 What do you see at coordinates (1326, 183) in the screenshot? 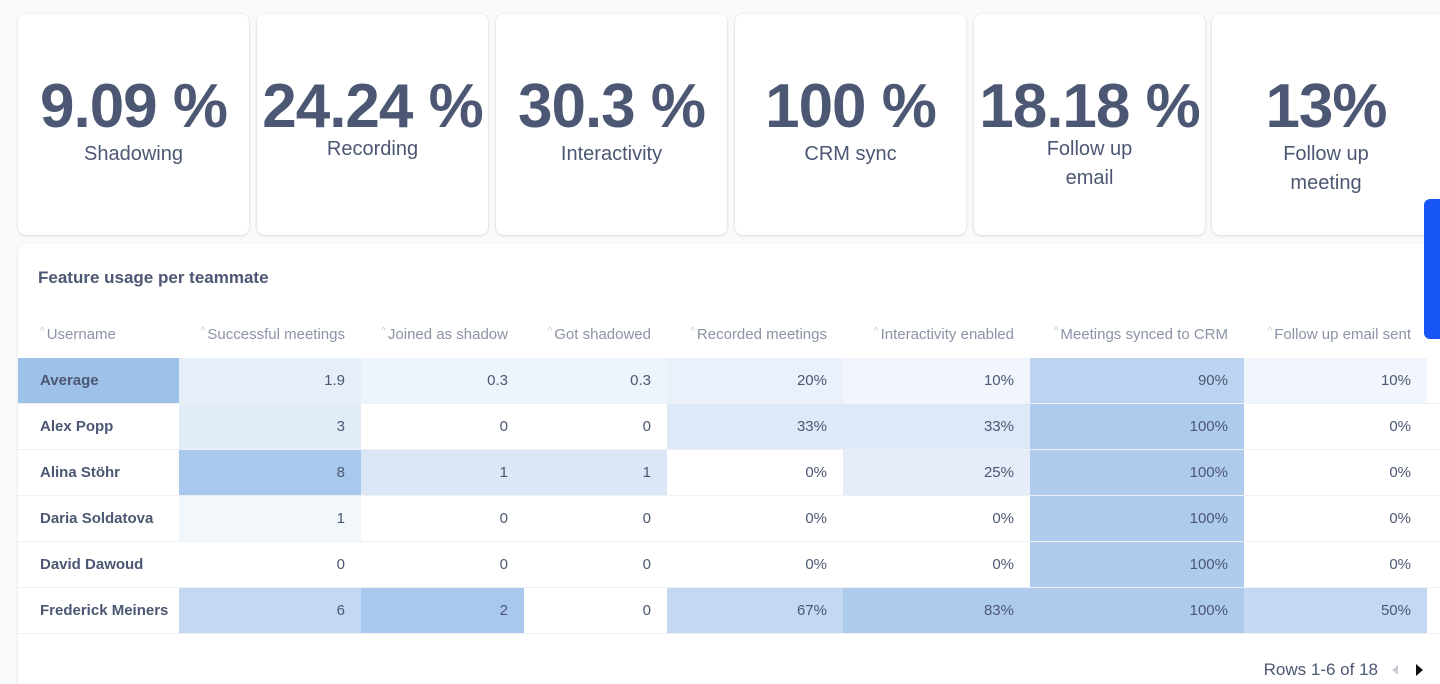
I see `kpi-label: meeting` at bounding box center [1326, 183].